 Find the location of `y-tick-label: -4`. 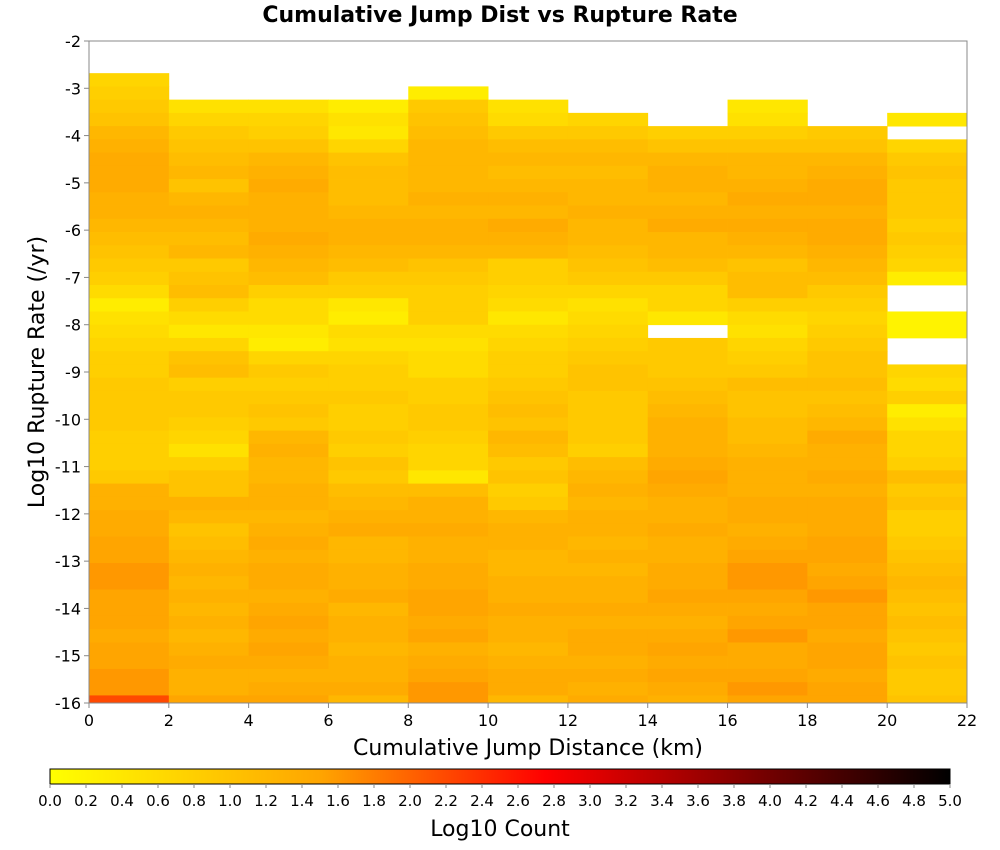

y-tick-label: -4 is located at coordinates (73, 136).